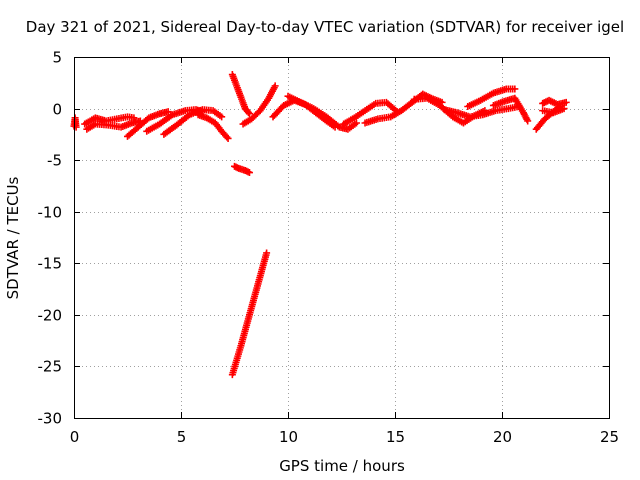  Describe the element at coordinates (50, 264) in the screenshot. I see `y-tick-label: -15` at that location.